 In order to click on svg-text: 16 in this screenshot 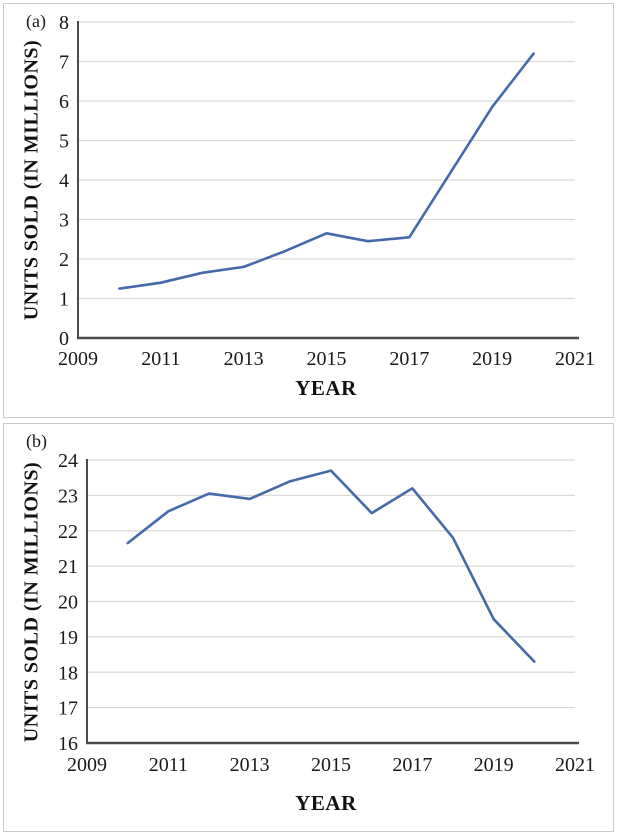, I will do `click(68, 744)`.